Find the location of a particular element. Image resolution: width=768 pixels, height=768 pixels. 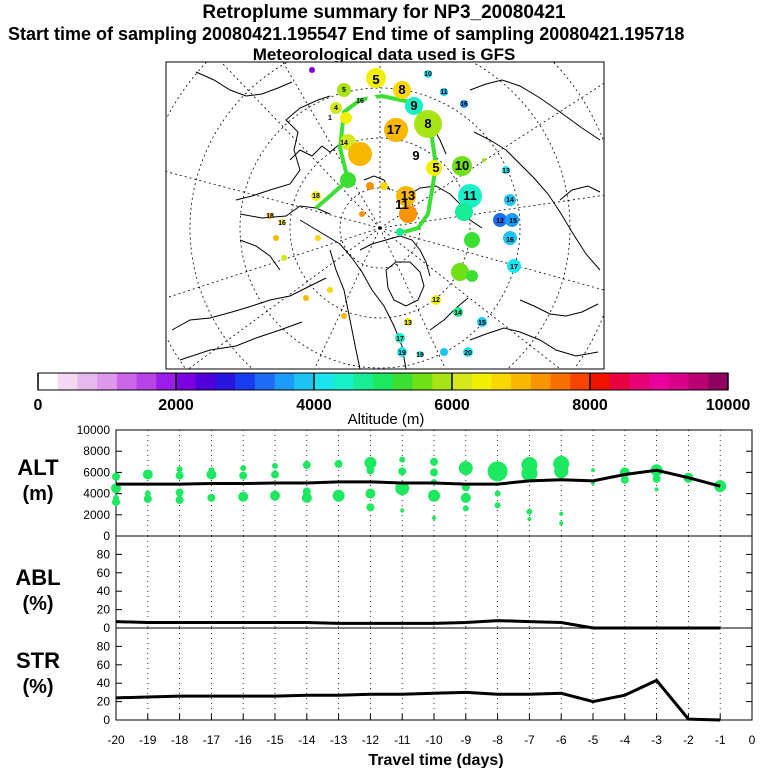

chart-panel: 0 2000 4000 6000 8000 10000 is located at coordinates (415, 483).